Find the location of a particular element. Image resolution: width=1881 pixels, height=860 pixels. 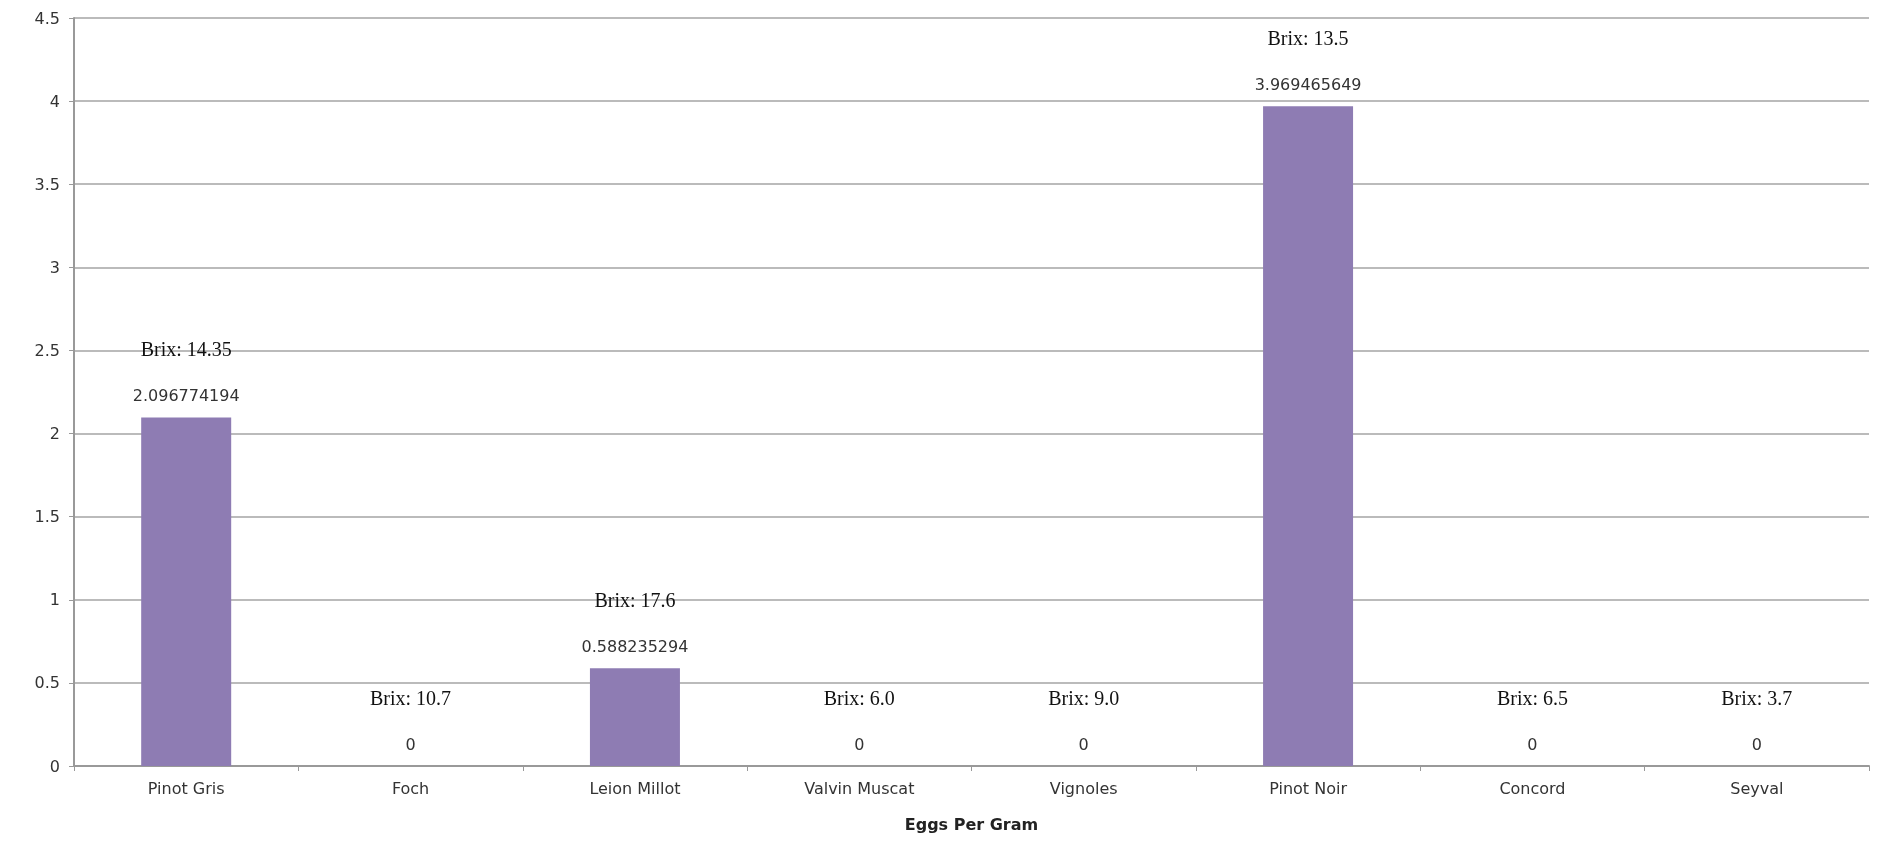

y-tick-label: 4.5 is located at coordinates (47, 18).